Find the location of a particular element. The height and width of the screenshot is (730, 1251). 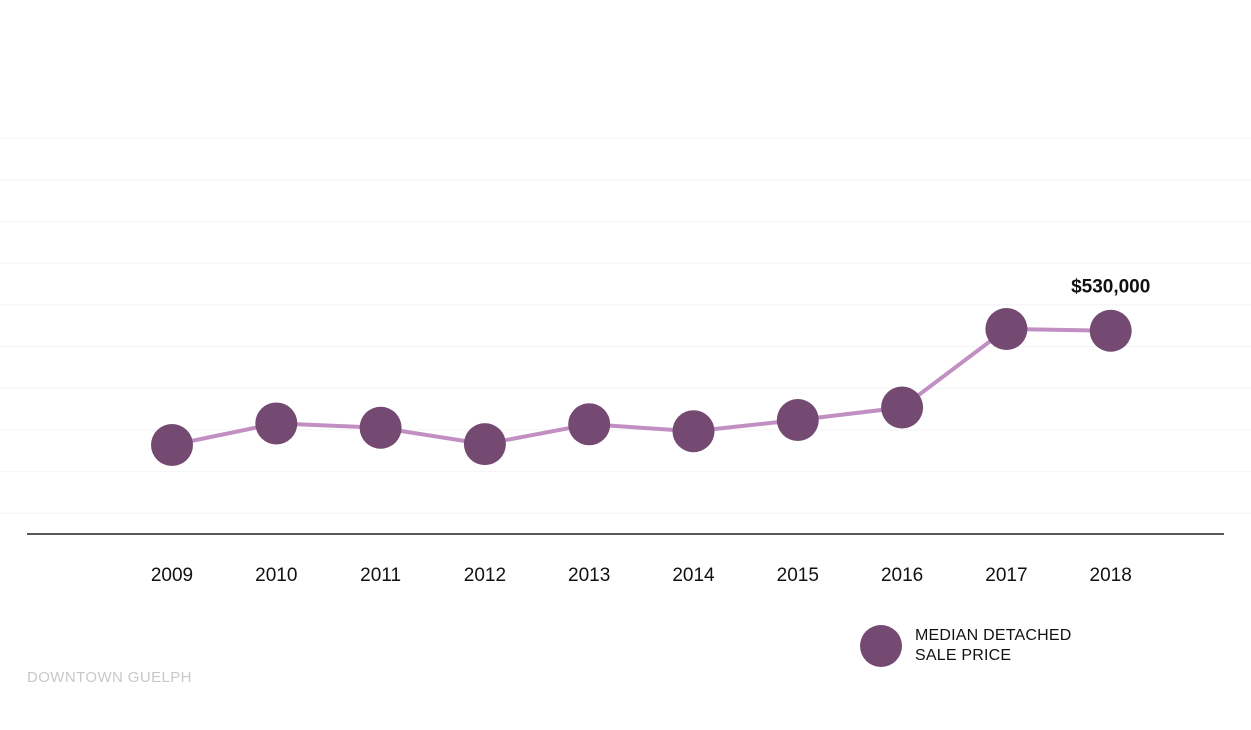

x-tick-label: 2014 is located at coordinates (693, 575).